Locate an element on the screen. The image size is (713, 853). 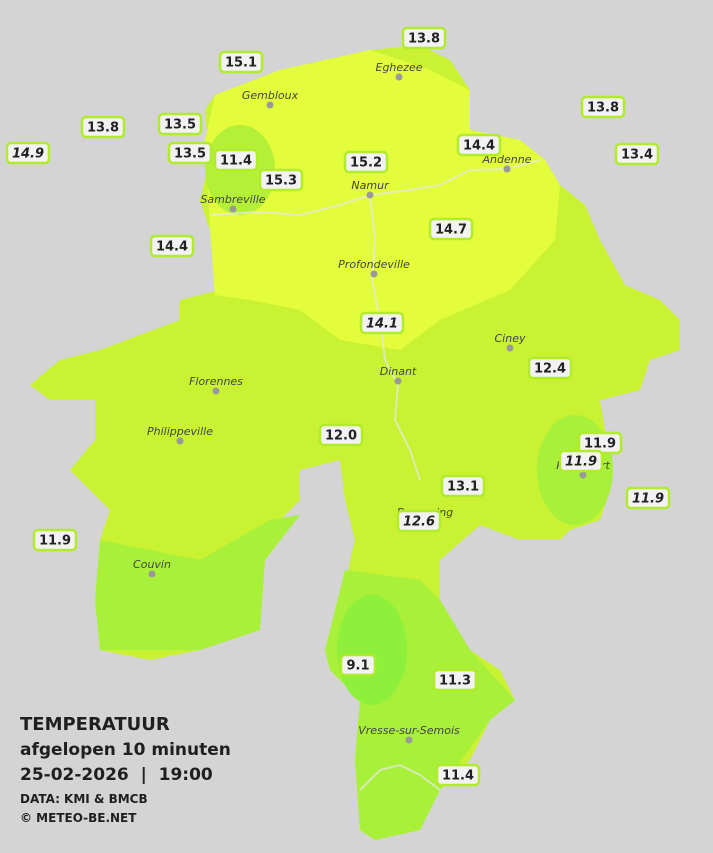
town-name: Sambreville is located at coordinates (232, 199).